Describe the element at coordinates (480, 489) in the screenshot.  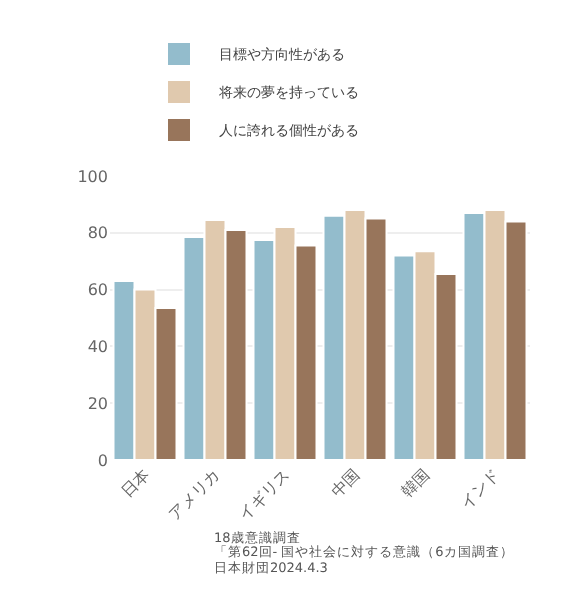
I see `x-tick-label: インド` at that location.